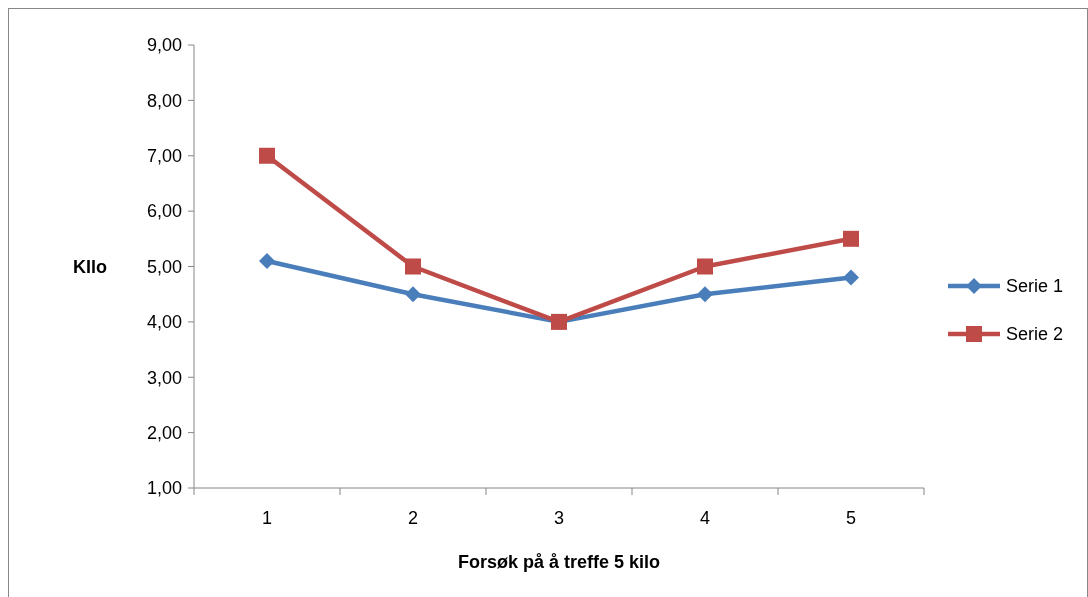 The image size is (1088, 597). What do you see at coordinates (164, 488) in the screenshot?
I see `y-tick-label: 1,00` at bounding box center [164, 488].